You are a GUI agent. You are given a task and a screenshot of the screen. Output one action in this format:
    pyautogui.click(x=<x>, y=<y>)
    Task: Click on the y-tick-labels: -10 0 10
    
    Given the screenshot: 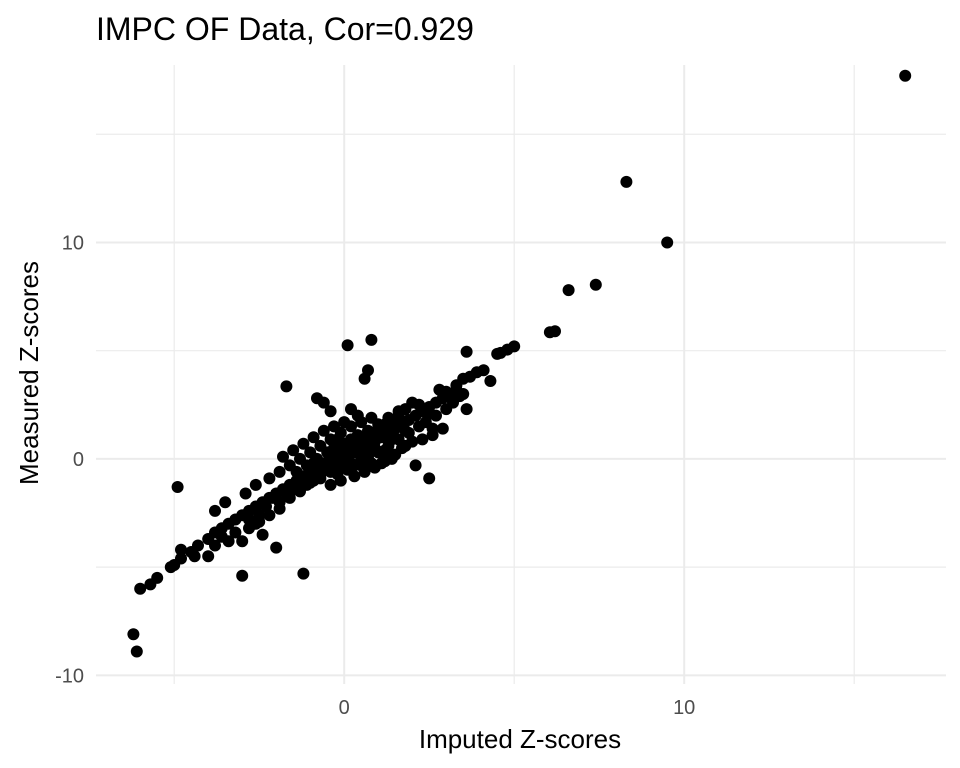 What is the action you would take?
    pyautogui.click(x=69, y=459)
    